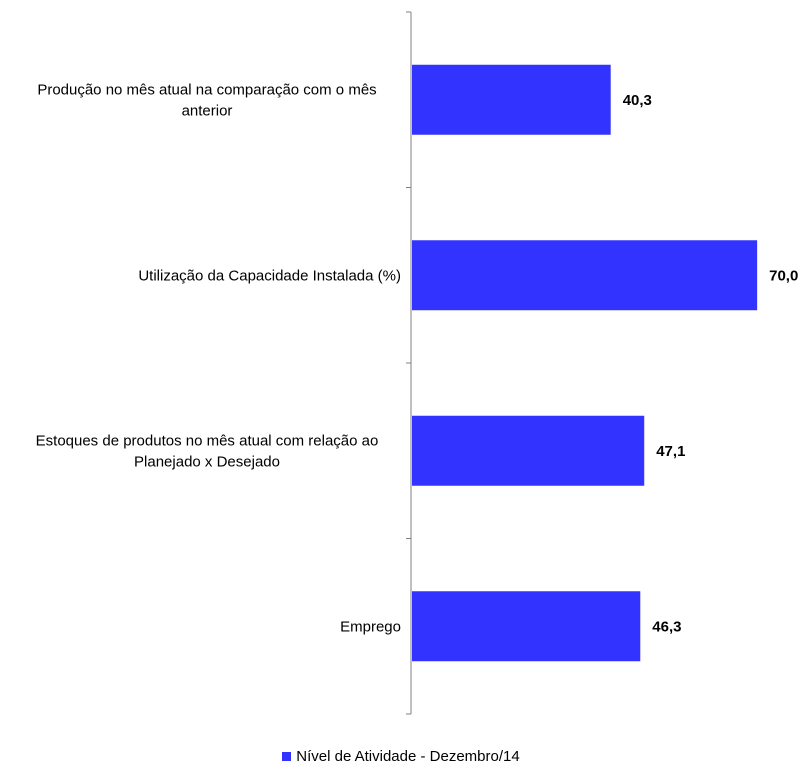 The width and height of the screenshot is (802, 774). Describe the element at coordinates (783, 275) in the screenshot. I see `data-label: 70,0` at that location.